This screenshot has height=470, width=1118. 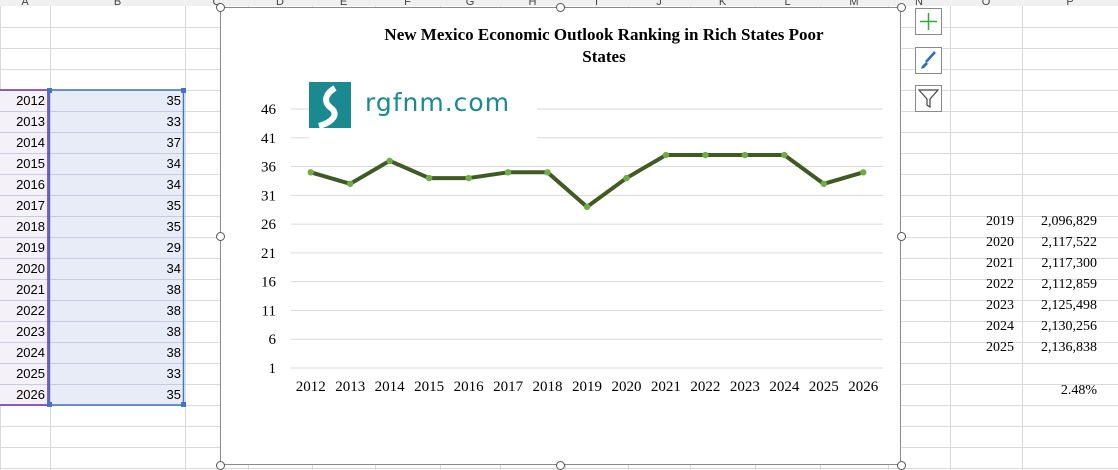 What do you see at coordinates (117, 247) in the screenshot?
I see `value-range-selection` at bounding box center [117, 247].